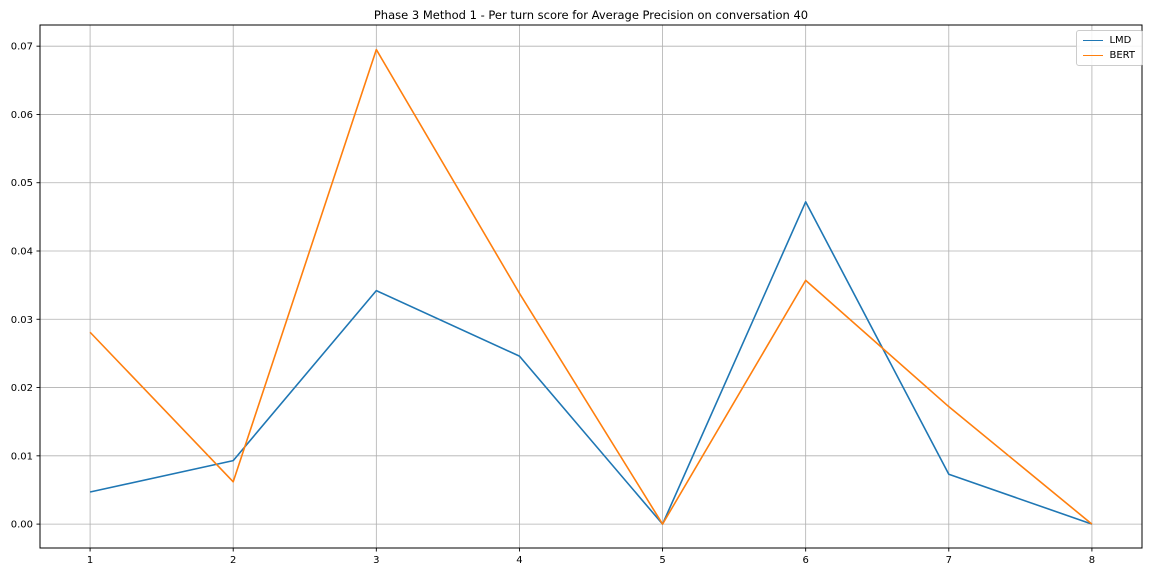  I want to click on lmd-line-swatch, so click(1093, 40).